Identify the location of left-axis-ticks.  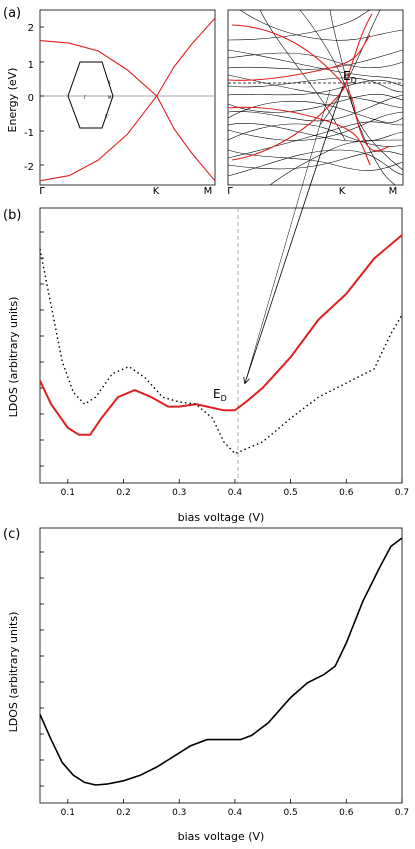
(42, 96).